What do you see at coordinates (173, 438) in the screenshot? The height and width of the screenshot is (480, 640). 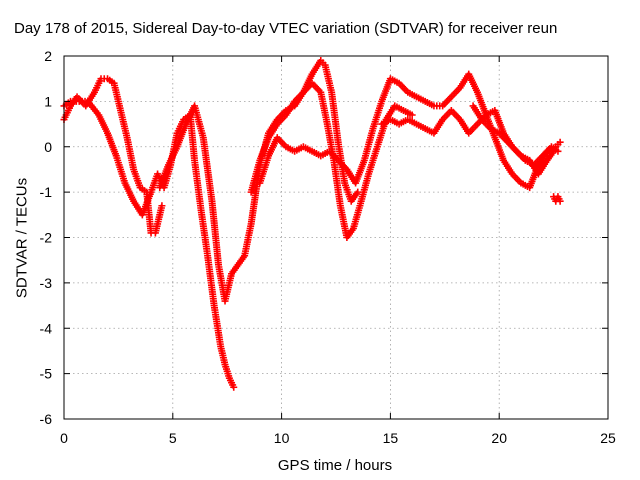 I see `x-tick-label: 5` at bounding box center [173, 438].